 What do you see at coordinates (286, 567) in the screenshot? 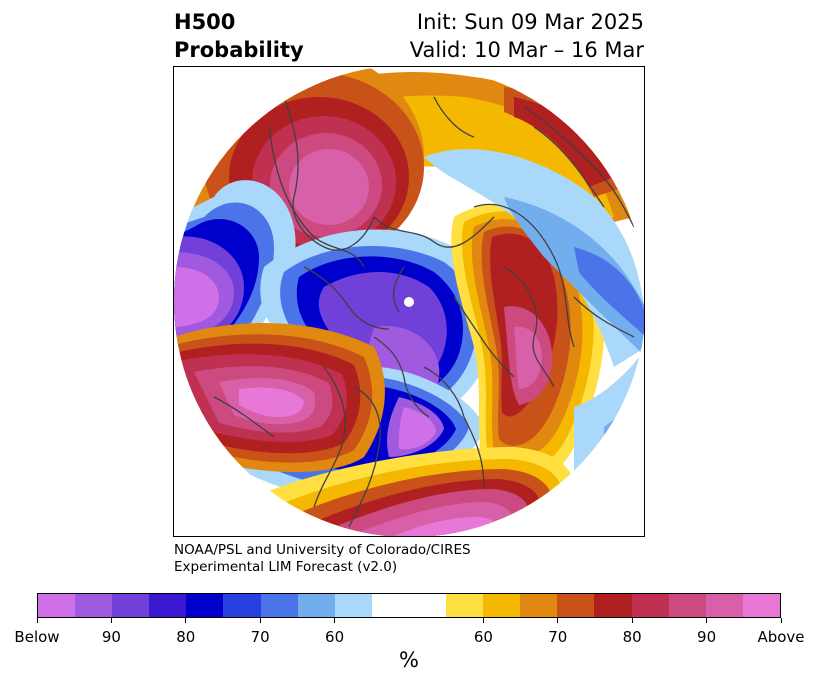
I see `credit-line-2: Experimental LIM Forecast (v2.0)` at bounding box center [286, 567].